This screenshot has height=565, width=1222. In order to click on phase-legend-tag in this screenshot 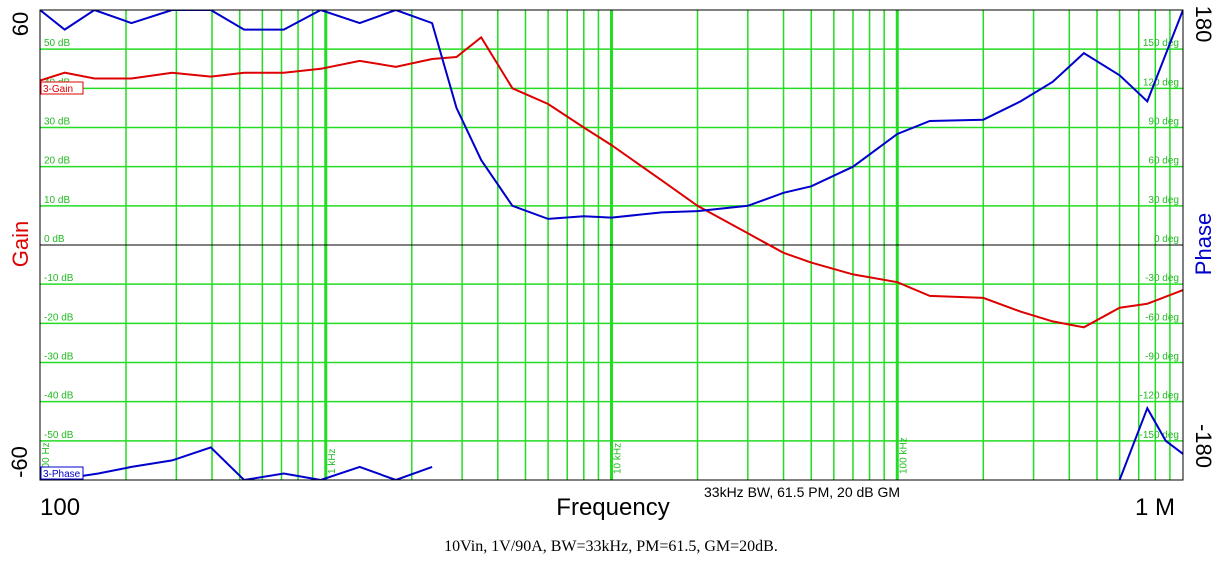, I will do `click(62, 473)`.